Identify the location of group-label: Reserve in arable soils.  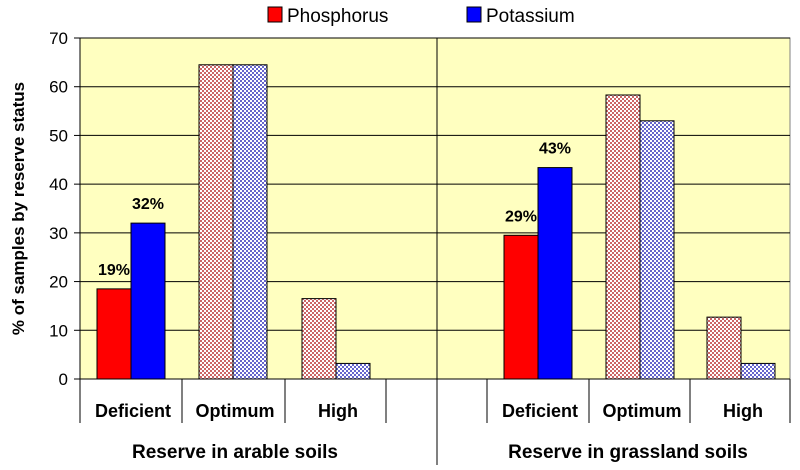
(235, 452).